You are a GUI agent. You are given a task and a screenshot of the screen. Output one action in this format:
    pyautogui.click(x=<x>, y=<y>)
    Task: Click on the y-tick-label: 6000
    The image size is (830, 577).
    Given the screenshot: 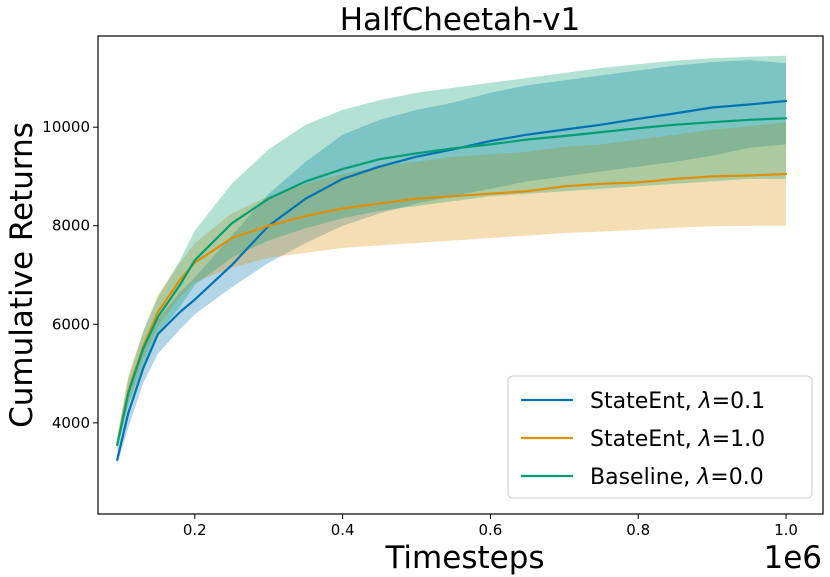 What is the action you would take?
    pyautogui.click(x=71, y=324)
    